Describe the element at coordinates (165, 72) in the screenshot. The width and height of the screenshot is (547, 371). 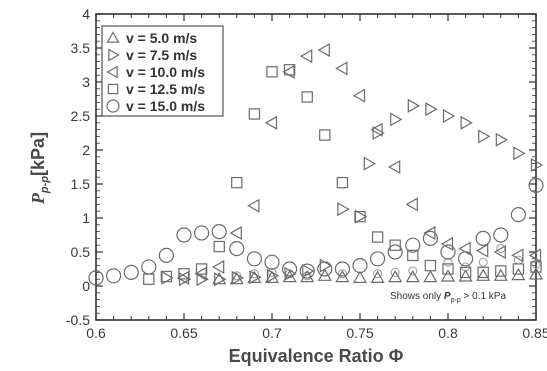
I see `legend-label: v = 10.0 m/s` at that location.